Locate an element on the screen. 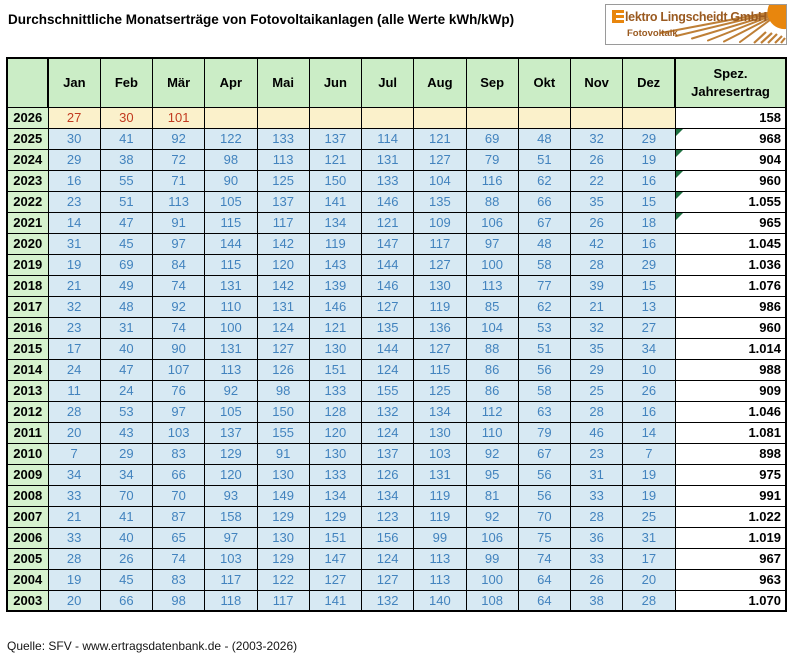 Image resolution: width=791 pixels, height=658 pixels. table-row: 2016 23 31 74 100 124 121 135 136 104 53 32 27 960 is located at coordinates (396, 327).